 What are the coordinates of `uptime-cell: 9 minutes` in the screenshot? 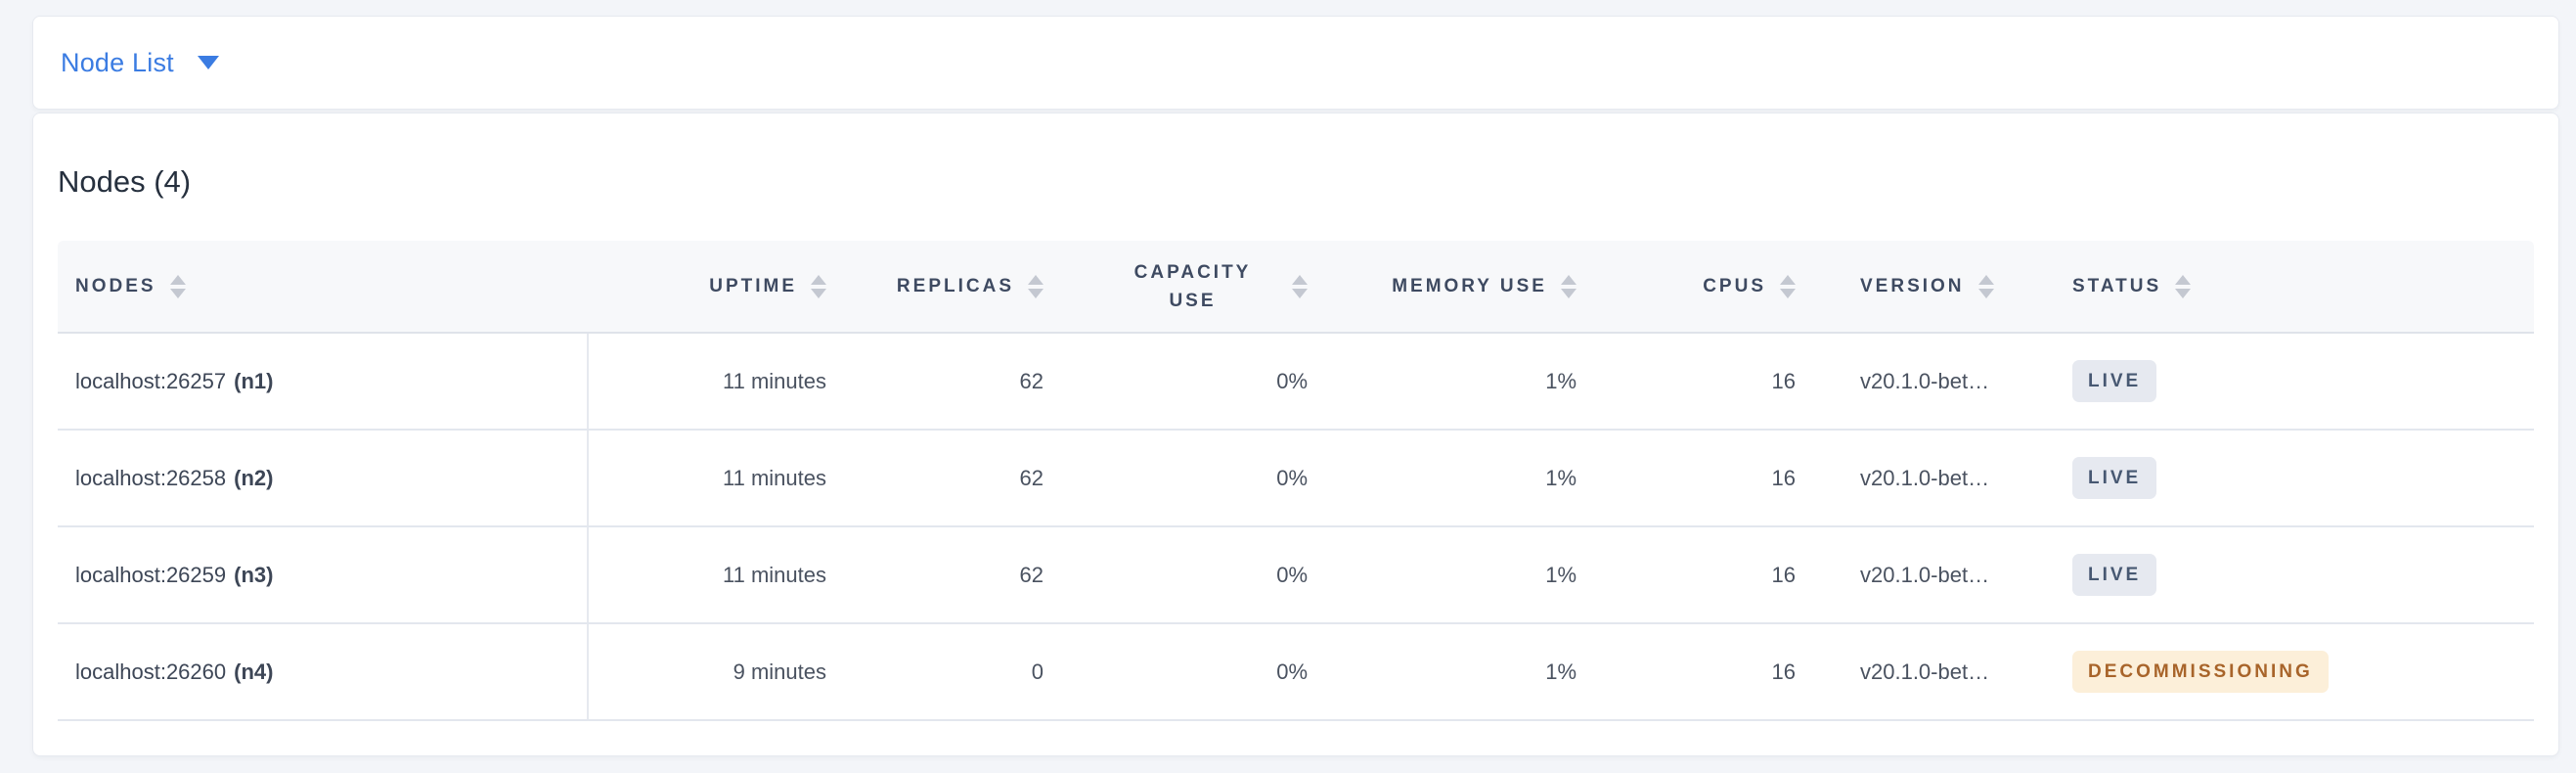 It's located at (725, 672).